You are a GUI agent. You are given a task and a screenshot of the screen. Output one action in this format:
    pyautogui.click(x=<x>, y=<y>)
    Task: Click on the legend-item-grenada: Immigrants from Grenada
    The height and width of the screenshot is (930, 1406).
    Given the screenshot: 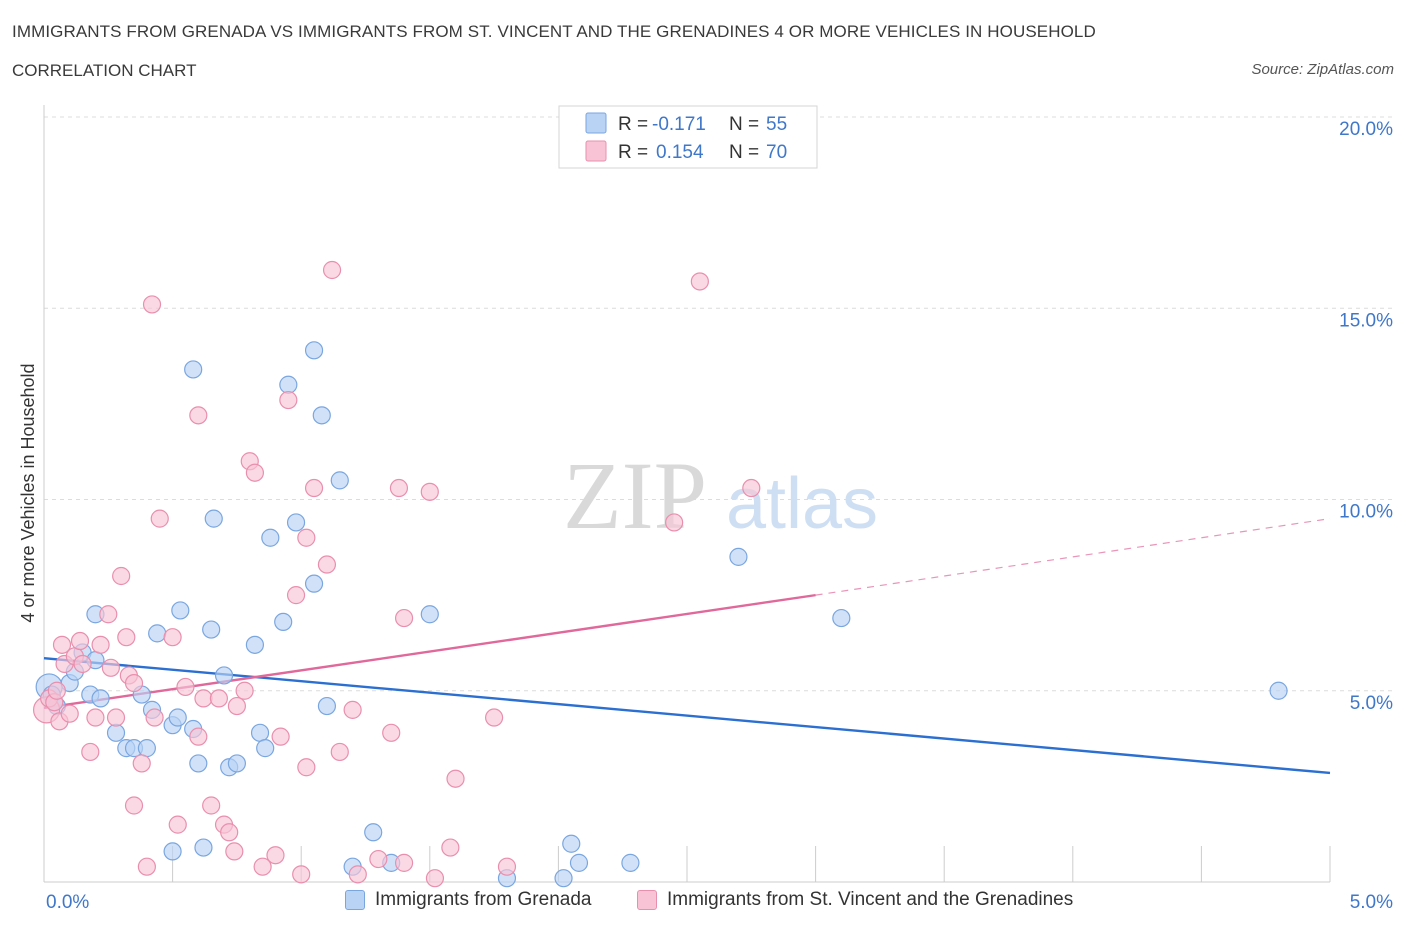 What is the action you would take?
    pyautogui.click(x=468, y=900)
    